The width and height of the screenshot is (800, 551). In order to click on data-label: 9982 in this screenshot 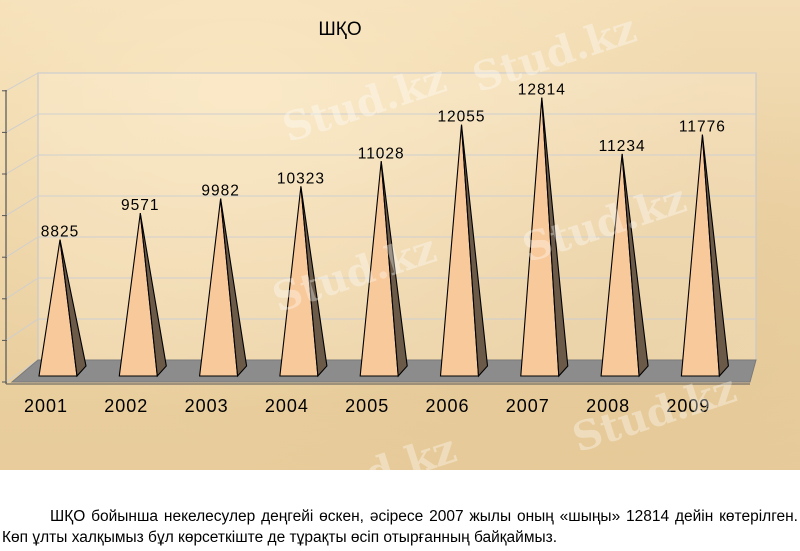, I will do `click(220, 191)`.